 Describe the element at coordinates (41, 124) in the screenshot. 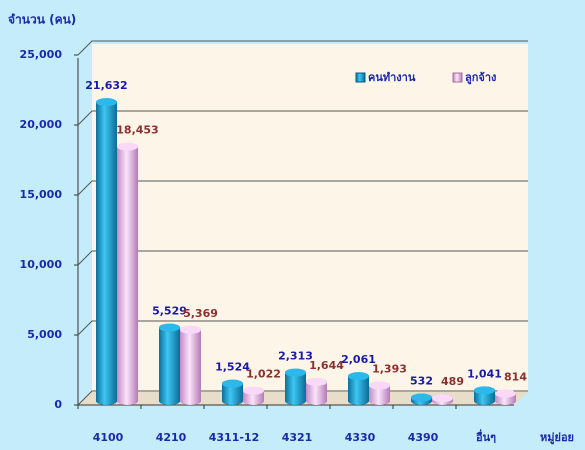

I see `y-tick-label: 20,000` at that location.